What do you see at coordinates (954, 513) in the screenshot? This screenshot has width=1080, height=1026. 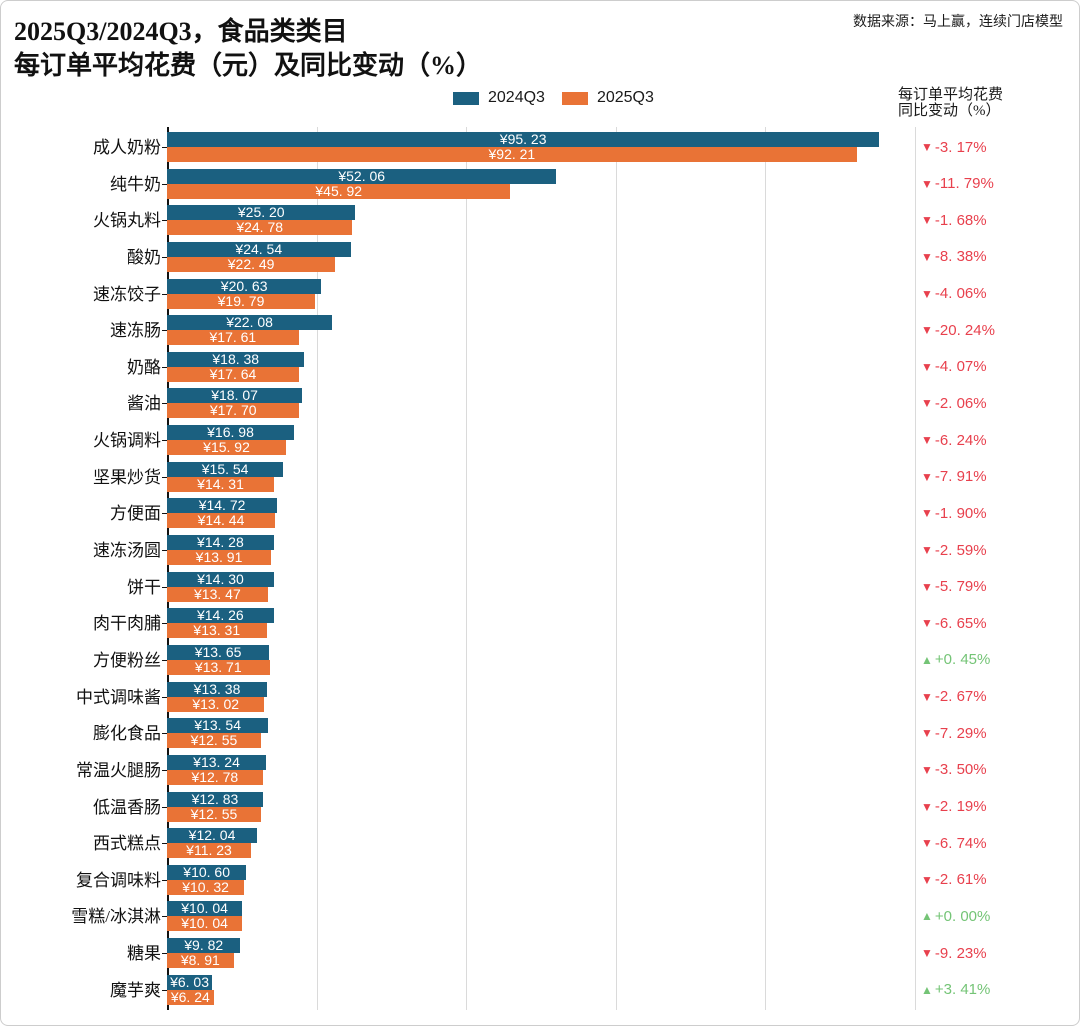 I see `yoy-cell: ▼ -1. 90%` at bounding box center [954, 513].